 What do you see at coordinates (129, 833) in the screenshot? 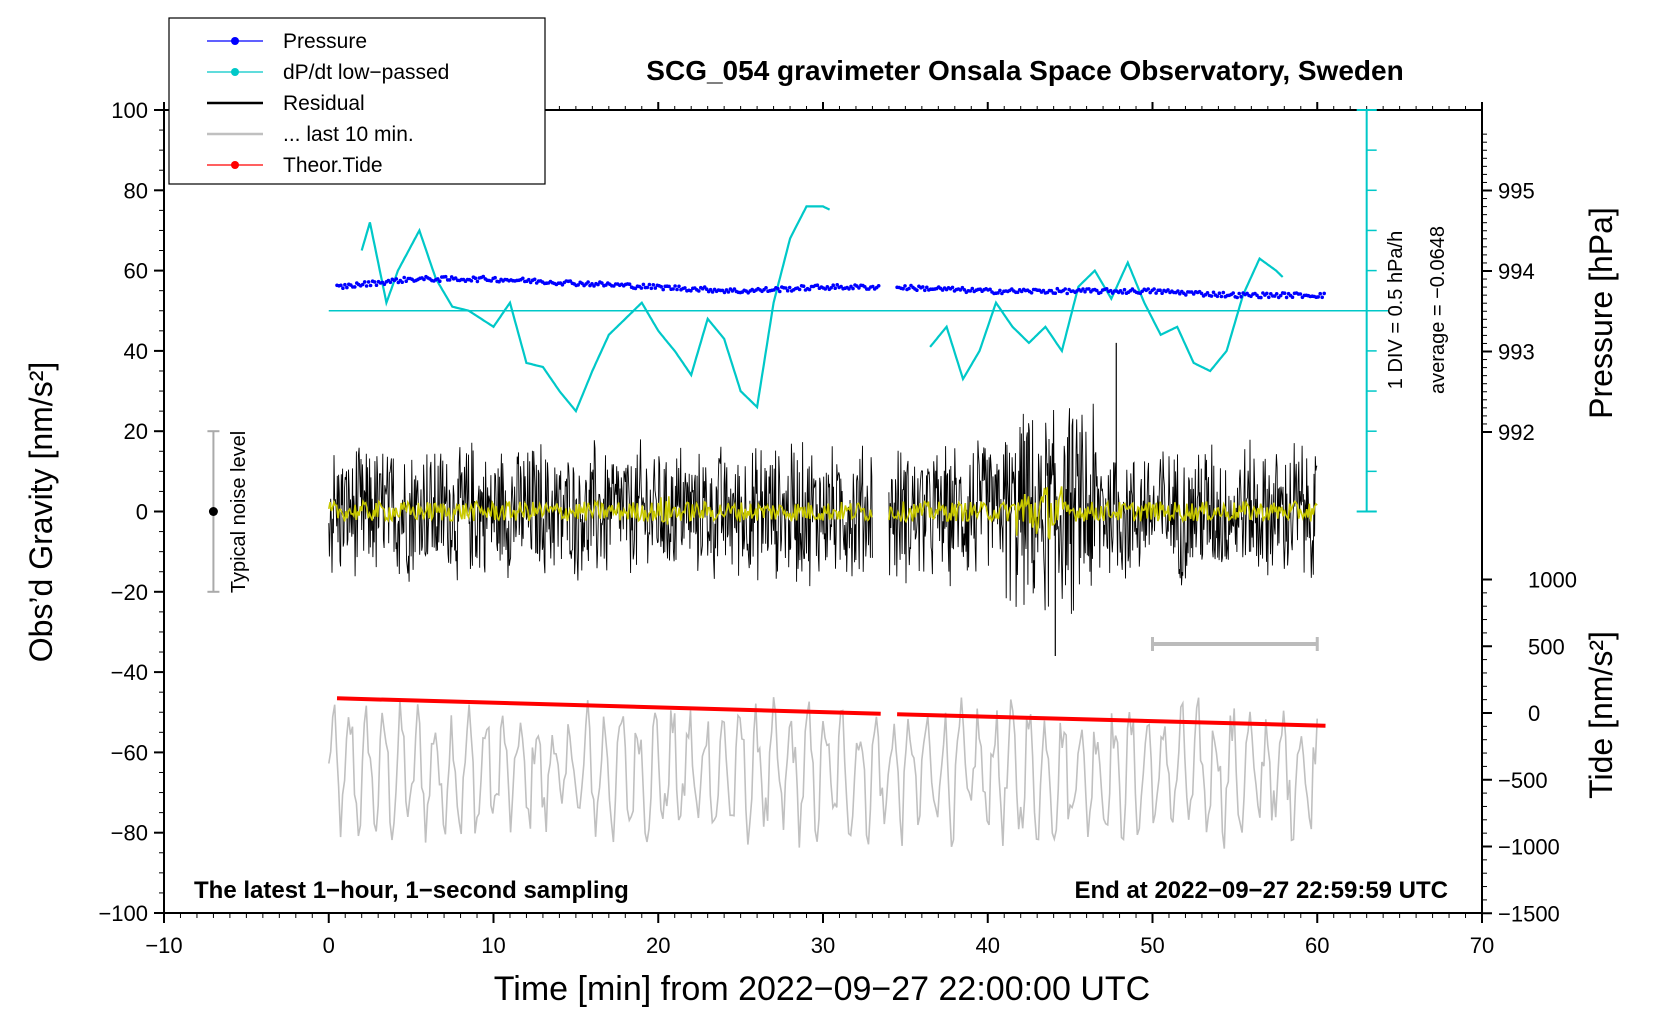
I see `y-tick-label: −80` at bounding box center [129, 833].